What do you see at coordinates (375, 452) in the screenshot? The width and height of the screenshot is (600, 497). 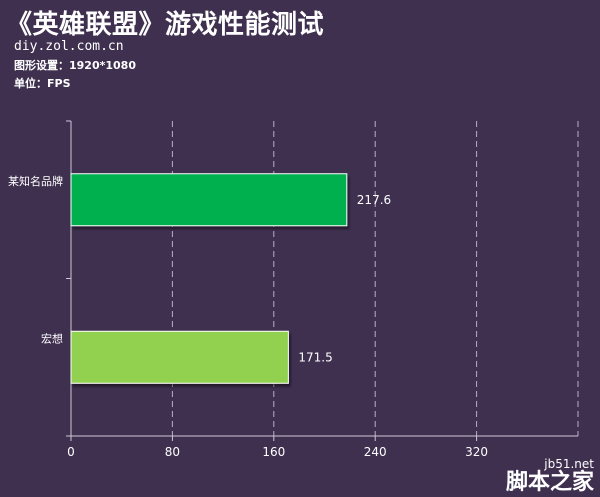 I see `x-tick-label-240: 240` at bounding box center [375, 452].